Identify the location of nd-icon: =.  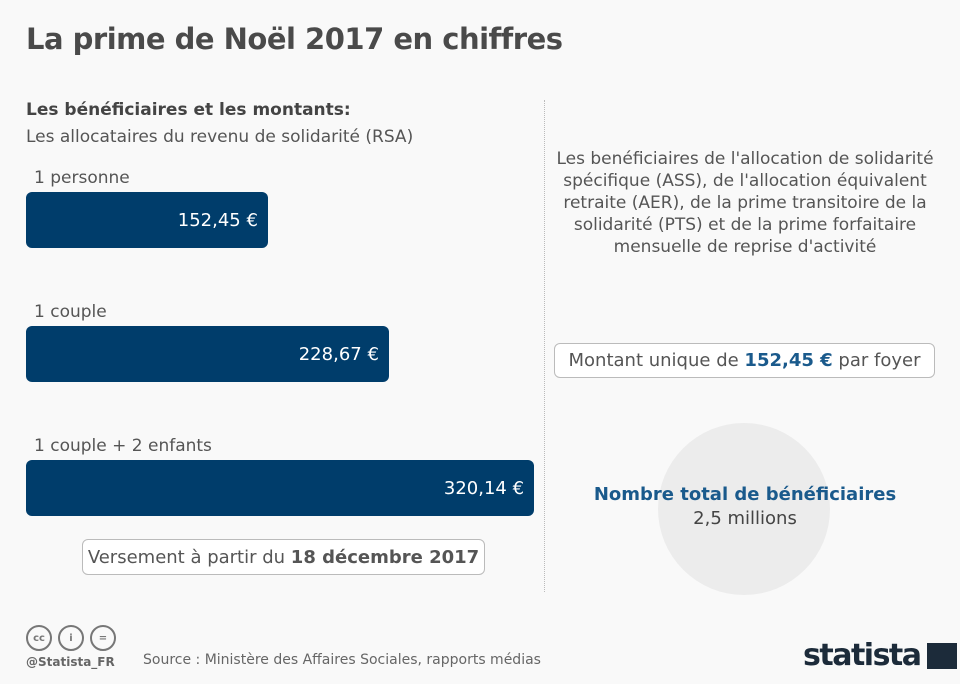
(103, 638).